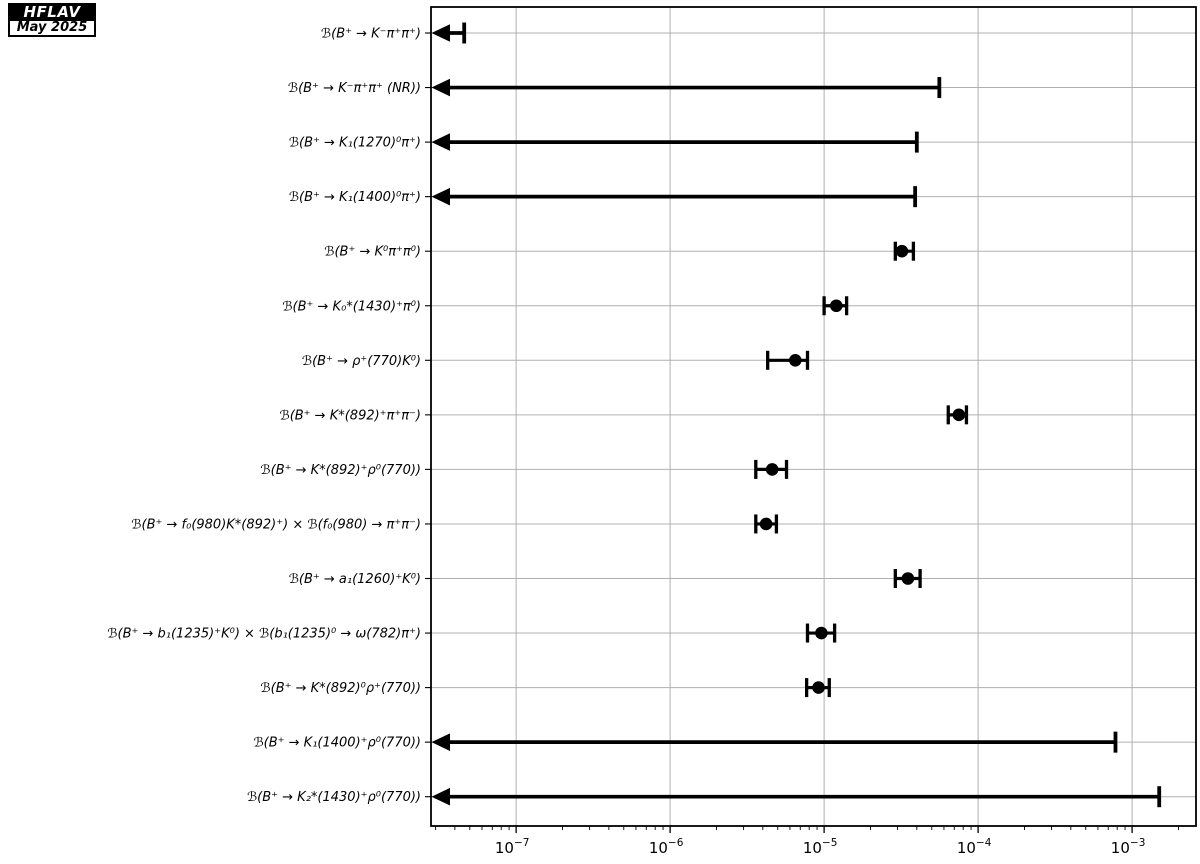 The image size is (1200, 864). What do you see at coordinates (974, 847) in the screenshot?
I see `x-tick-label: 10⁻⁴` at bounding box center [974, 847].